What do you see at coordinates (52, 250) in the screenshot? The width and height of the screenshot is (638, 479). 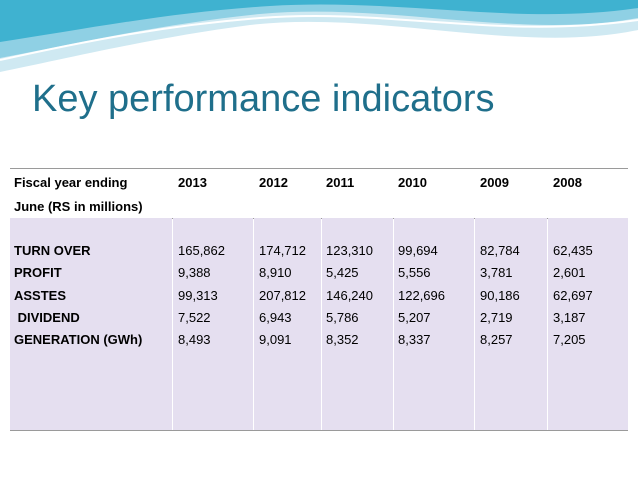 I see `row-label: TURN OVER` at bounding box center [52, 250].